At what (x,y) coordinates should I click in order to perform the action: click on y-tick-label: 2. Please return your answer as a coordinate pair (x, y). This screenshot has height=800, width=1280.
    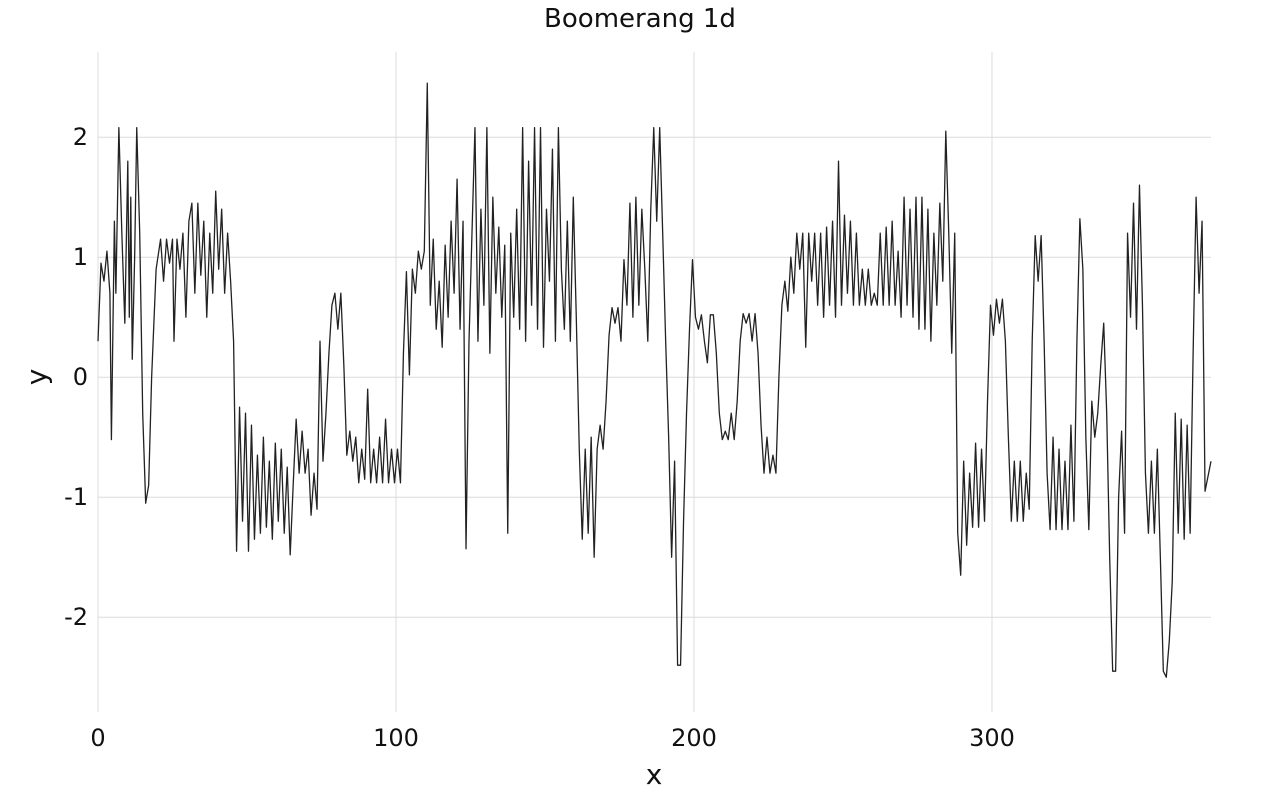
    Looking at the image, I should click on (80, 137).